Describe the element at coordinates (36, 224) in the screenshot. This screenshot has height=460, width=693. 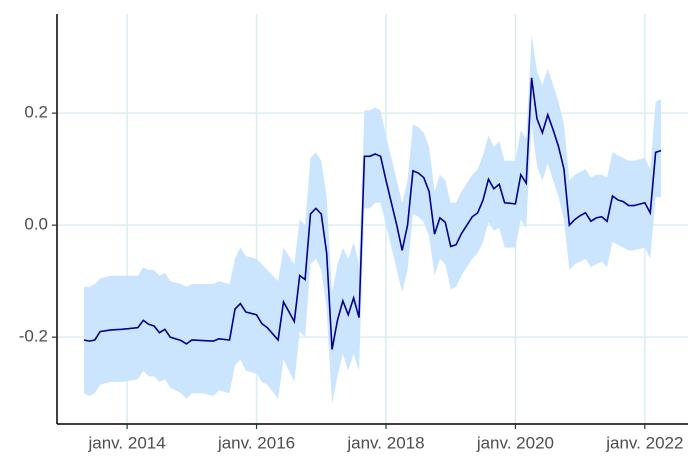
I see `y-tick-label: 0.0` at that location.